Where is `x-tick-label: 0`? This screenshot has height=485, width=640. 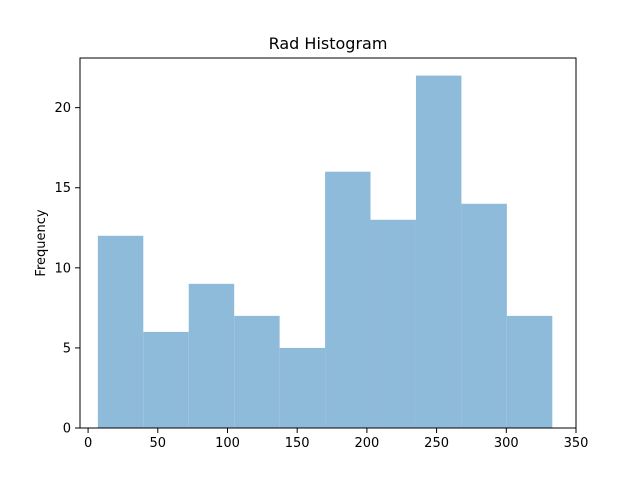 x-tick-label: 0 is located at coordinates (88, 443).